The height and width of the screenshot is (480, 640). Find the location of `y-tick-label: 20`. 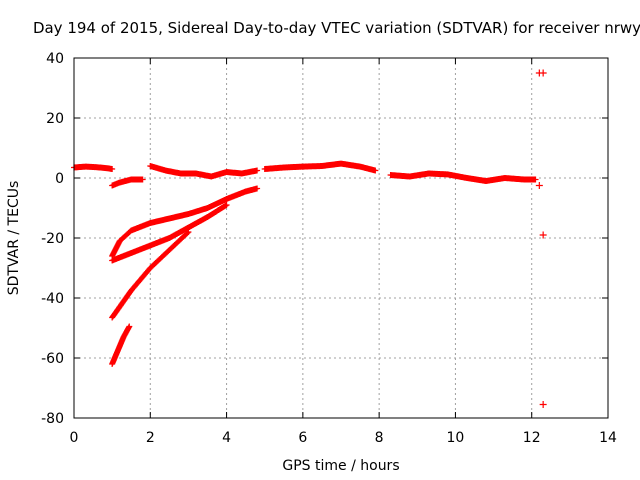

y-tick-label: 20 is located at coordinates (55, 119).